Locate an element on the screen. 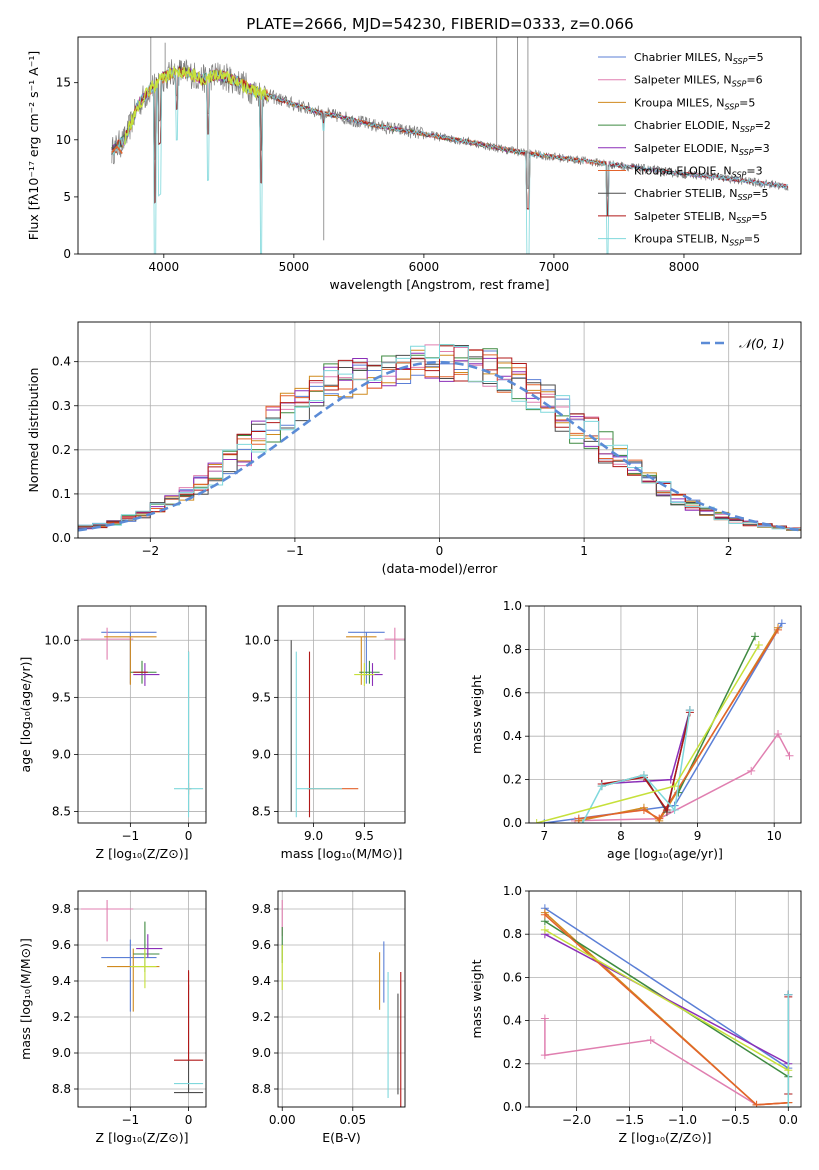  y-tick-label: 8.8 is located at coordinates (61, 1089).